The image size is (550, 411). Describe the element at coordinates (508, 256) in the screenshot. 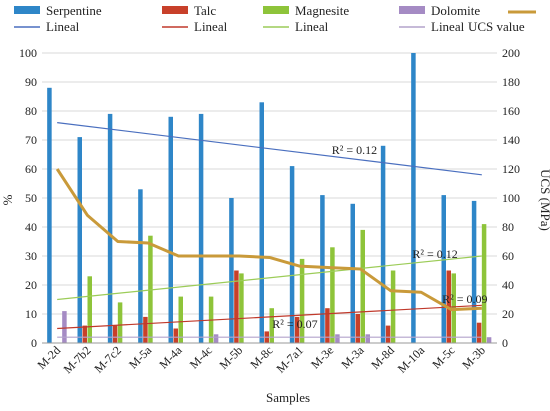

I see `y-tick-label-right: 60` at that location.